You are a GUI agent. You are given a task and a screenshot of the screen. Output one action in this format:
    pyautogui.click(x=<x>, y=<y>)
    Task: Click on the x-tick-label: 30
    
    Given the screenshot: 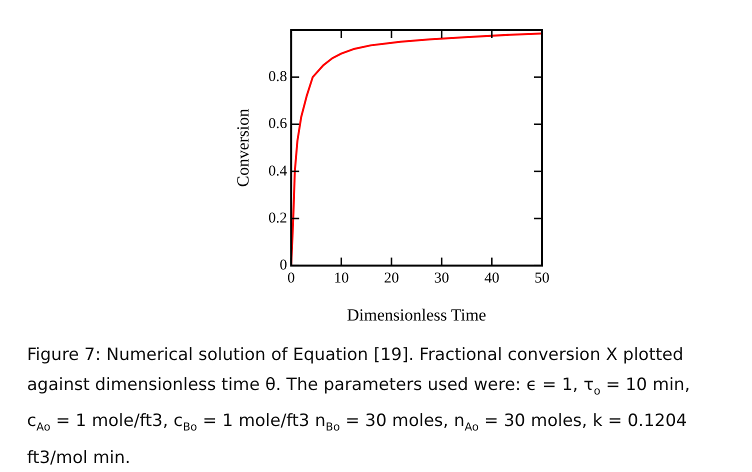 What is the action you would take?
    pyautogui.click(x=442, y=278)
    